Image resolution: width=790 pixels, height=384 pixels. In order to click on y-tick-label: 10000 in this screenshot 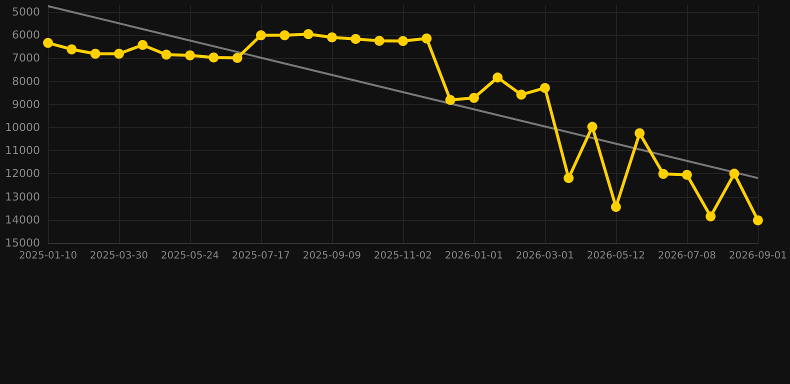, I will do `click(22, 127)`.